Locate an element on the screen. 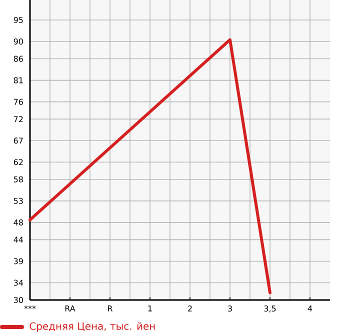 The image size is (345, 335). legend-label: Средняя Цена, тыс. йен is located at coordinates (92, 327).